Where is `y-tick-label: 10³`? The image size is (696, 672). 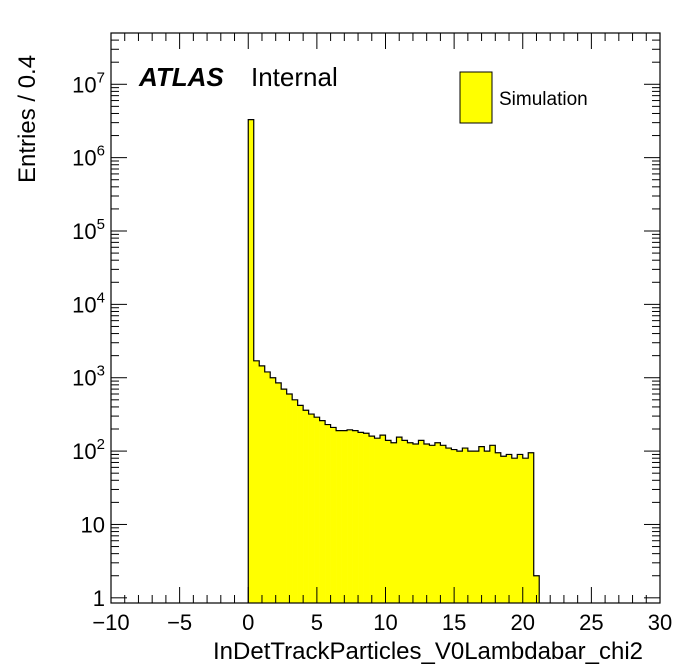 y-tick-label: 10³ is located at coordinates (88, 377).